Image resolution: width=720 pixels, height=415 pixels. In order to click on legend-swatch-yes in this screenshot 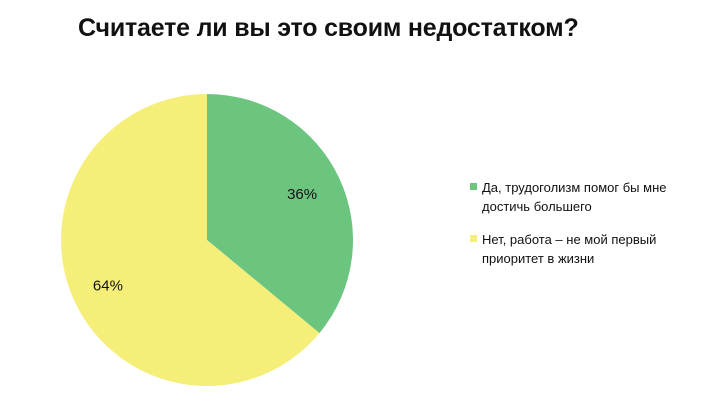, I will do `click(473, 186)`.